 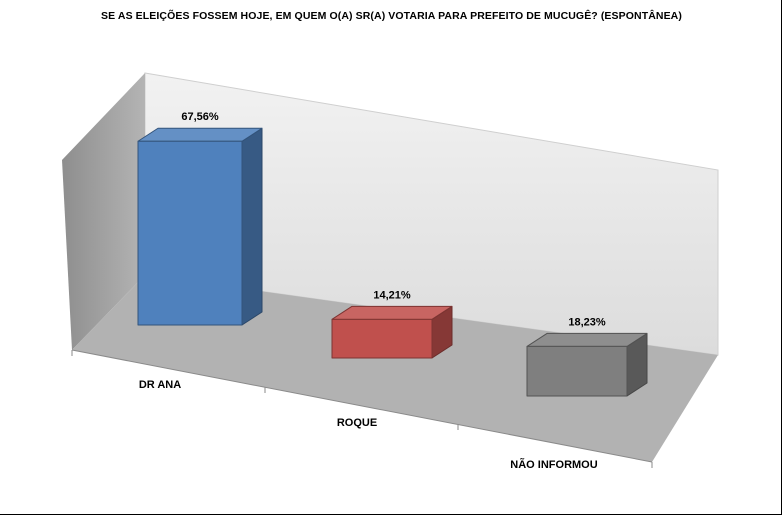 What do you see at coordinates (587, 322) in the screenshot?
I see `data-label: 18,23%` at bounding box center [587, 322].